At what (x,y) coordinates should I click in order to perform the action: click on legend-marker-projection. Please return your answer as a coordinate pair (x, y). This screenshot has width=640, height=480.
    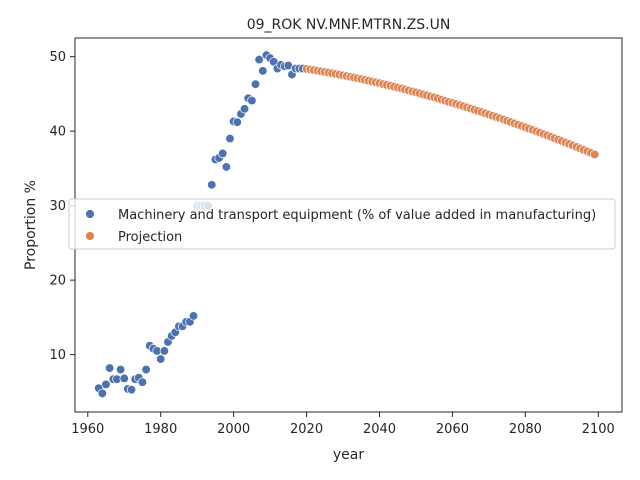
    Looking at the image, I should click on (90, 236).